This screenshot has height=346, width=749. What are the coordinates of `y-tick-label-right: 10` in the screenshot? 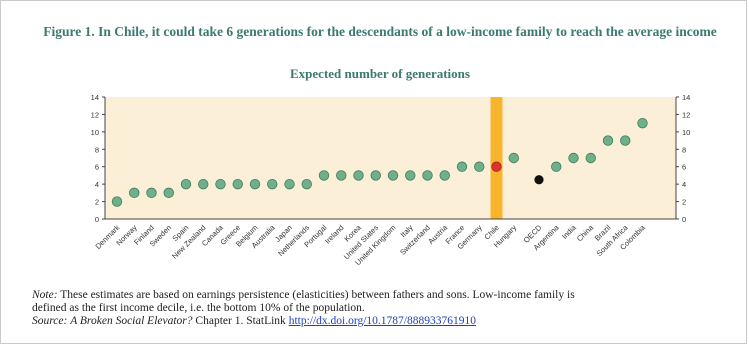 It's located at (686, 132).